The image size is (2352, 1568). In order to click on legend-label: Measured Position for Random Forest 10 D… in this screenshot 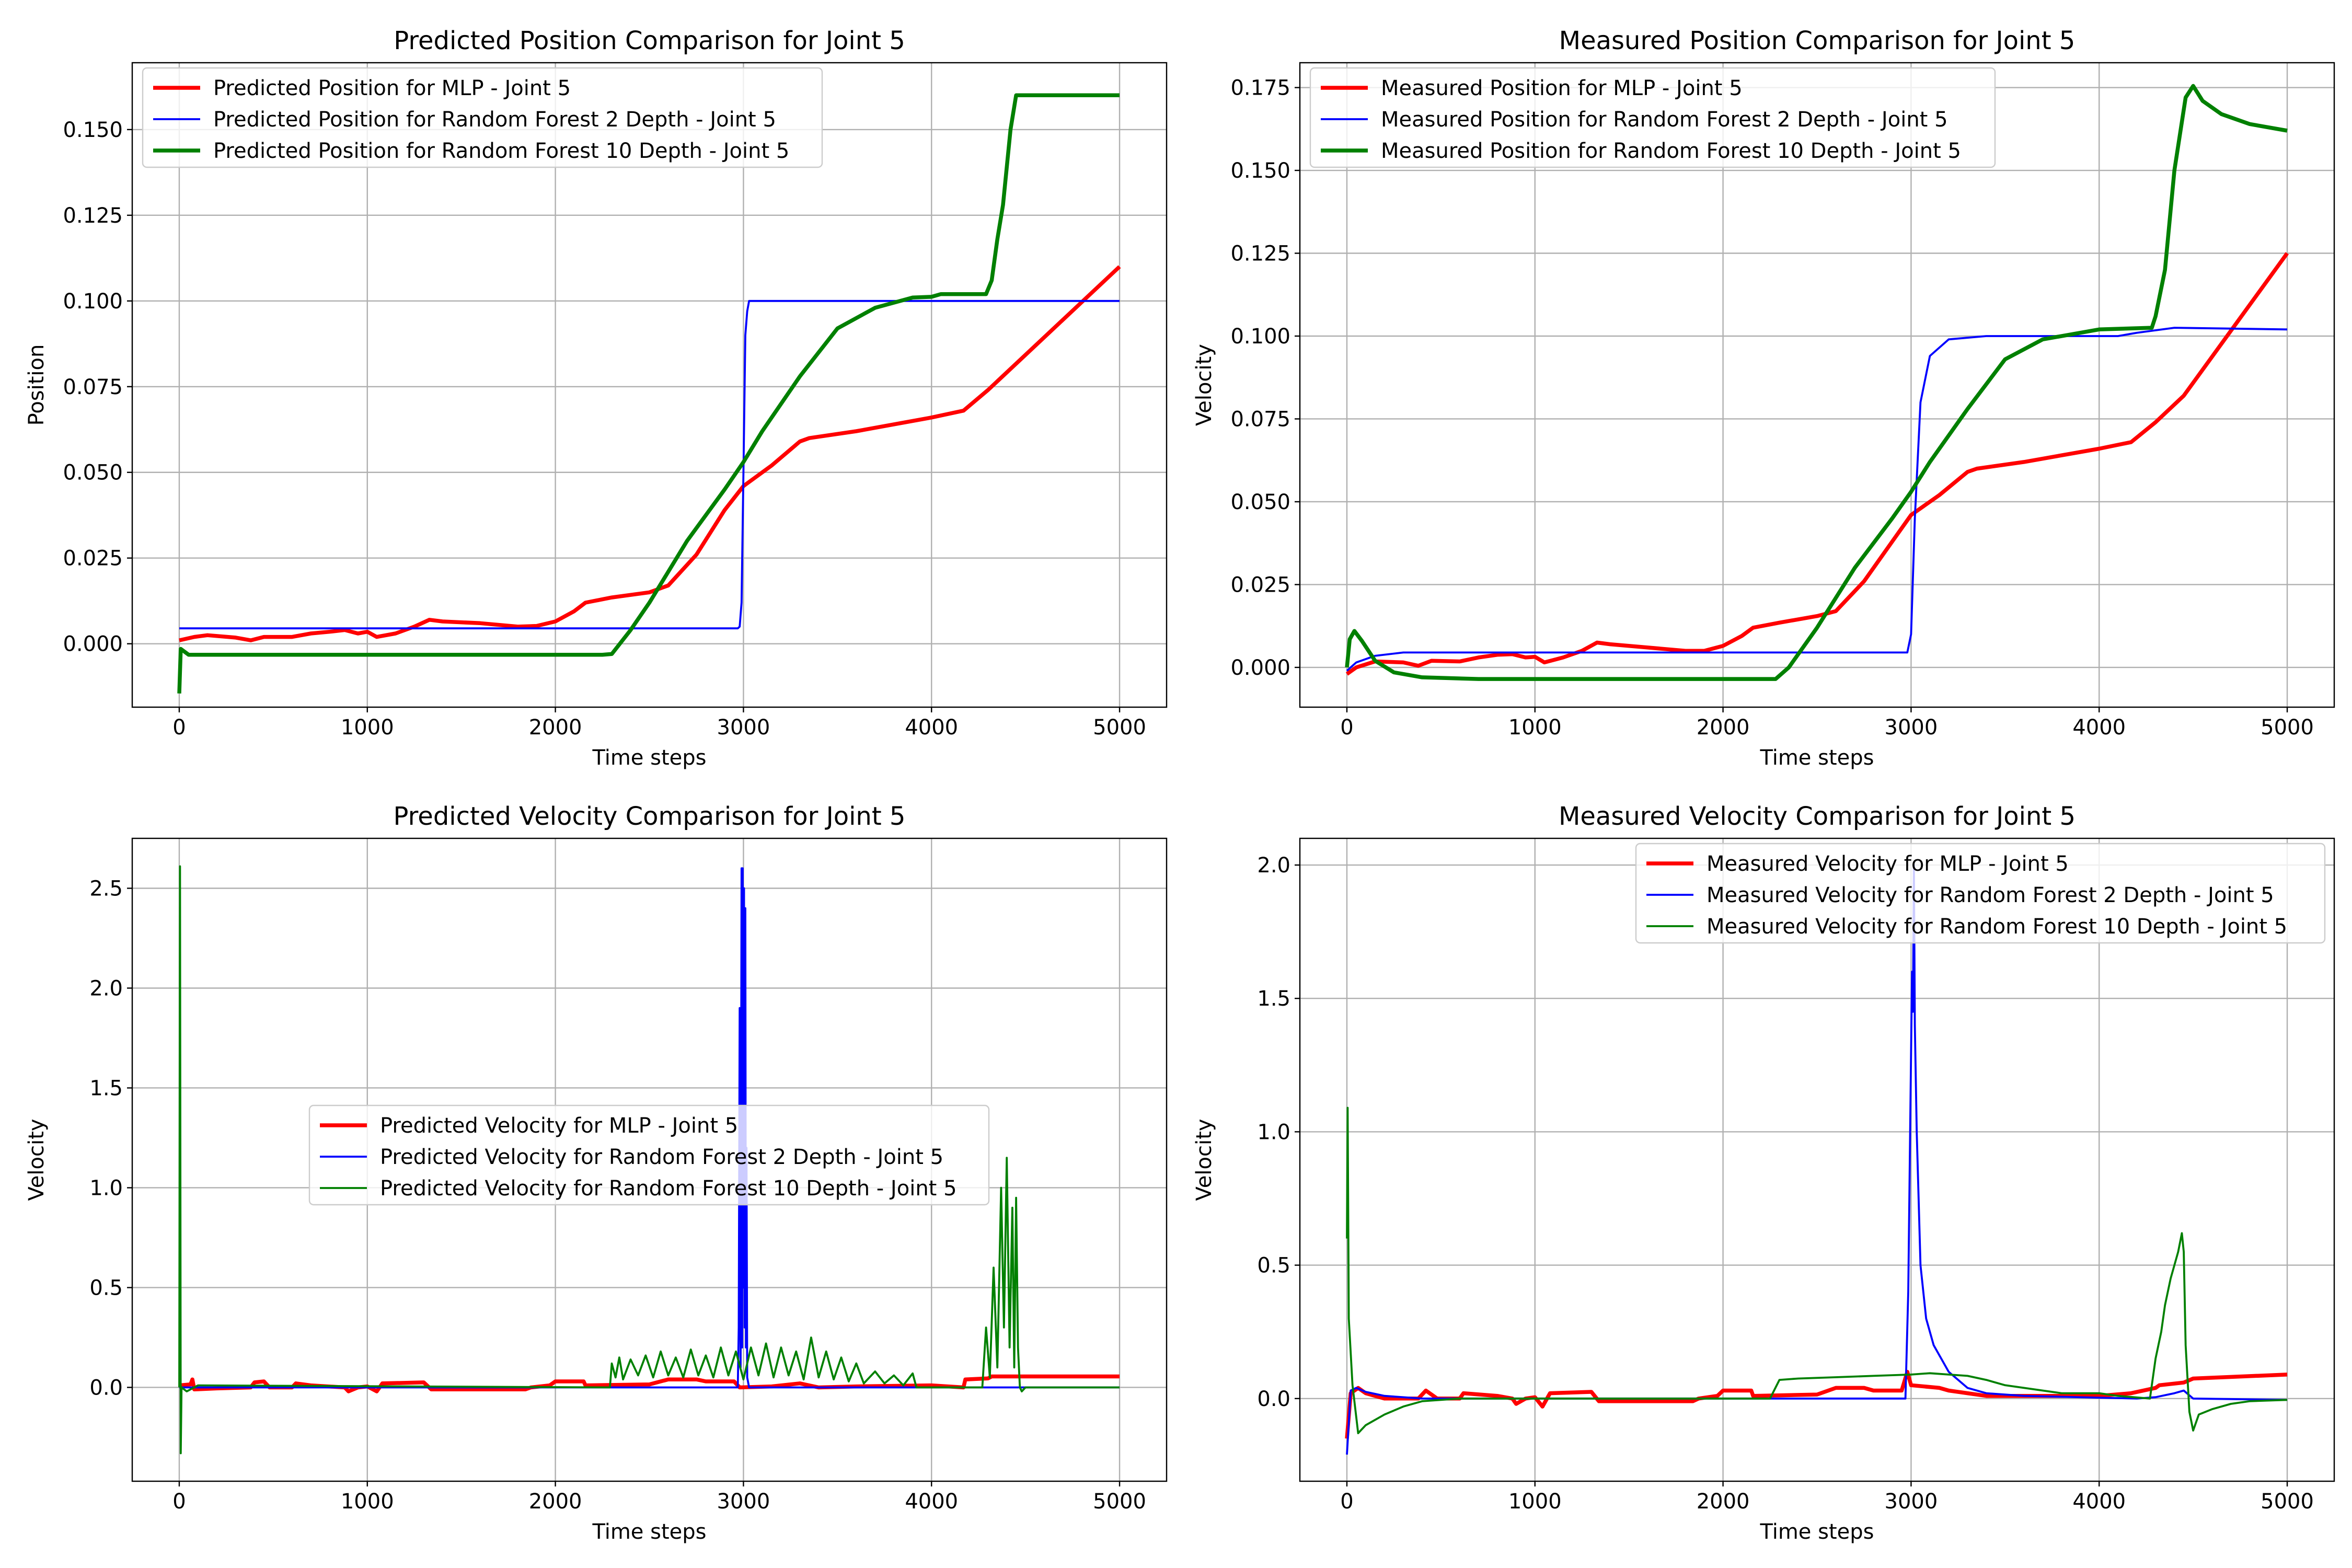, I will do `click(1671, 151)`.